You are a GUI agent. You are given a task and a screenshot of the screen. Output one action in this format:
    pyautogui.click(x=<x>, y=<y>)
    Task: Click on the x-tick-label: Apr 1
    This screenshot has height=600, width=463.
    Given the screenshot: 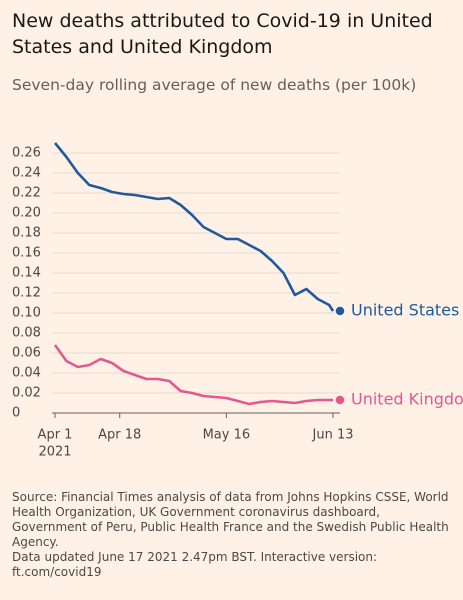 What is the action you would take?
    pyautogui.click(x=55, y=435)
    